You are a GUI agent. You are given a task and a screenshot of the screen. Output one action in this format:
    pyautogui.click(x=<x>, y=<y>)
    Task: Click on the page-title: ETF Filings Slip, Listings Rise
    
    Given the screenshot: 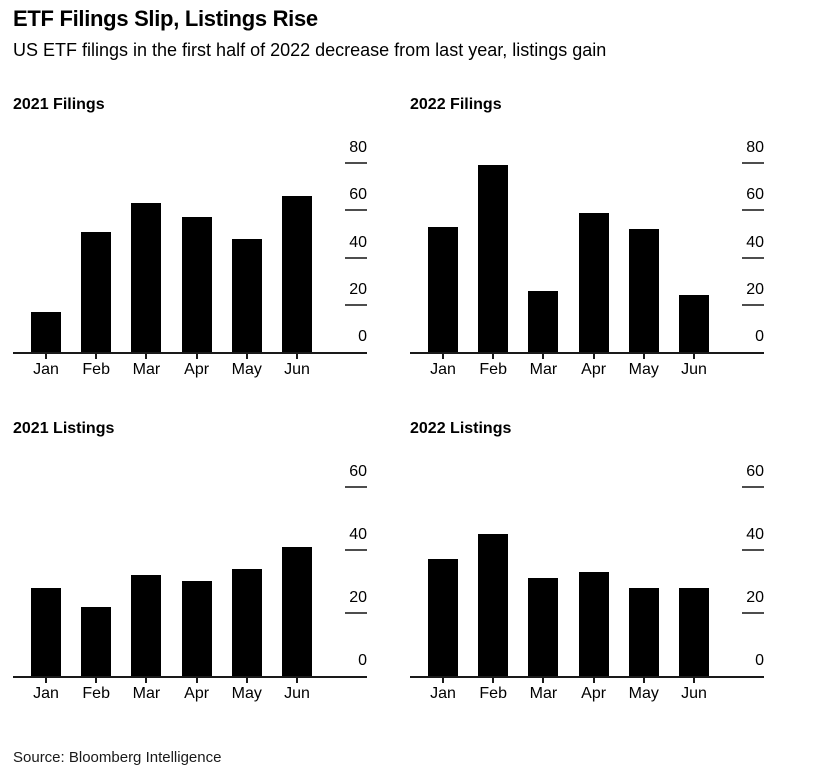 What is the action you would take?
    pyautogui.click(x=165, y=18)
    